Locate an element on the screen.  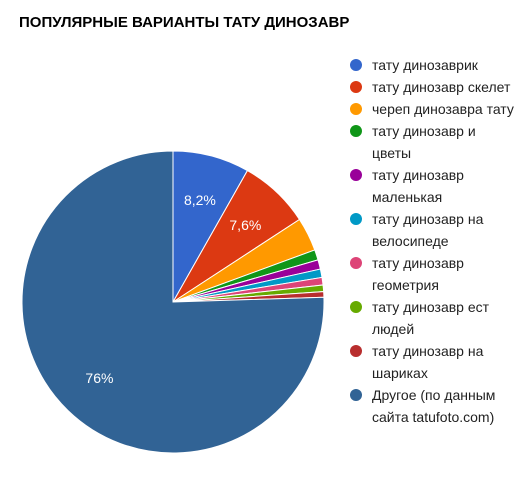
slice-data-label-2: 7,6% is located at coordinates (245, 225).